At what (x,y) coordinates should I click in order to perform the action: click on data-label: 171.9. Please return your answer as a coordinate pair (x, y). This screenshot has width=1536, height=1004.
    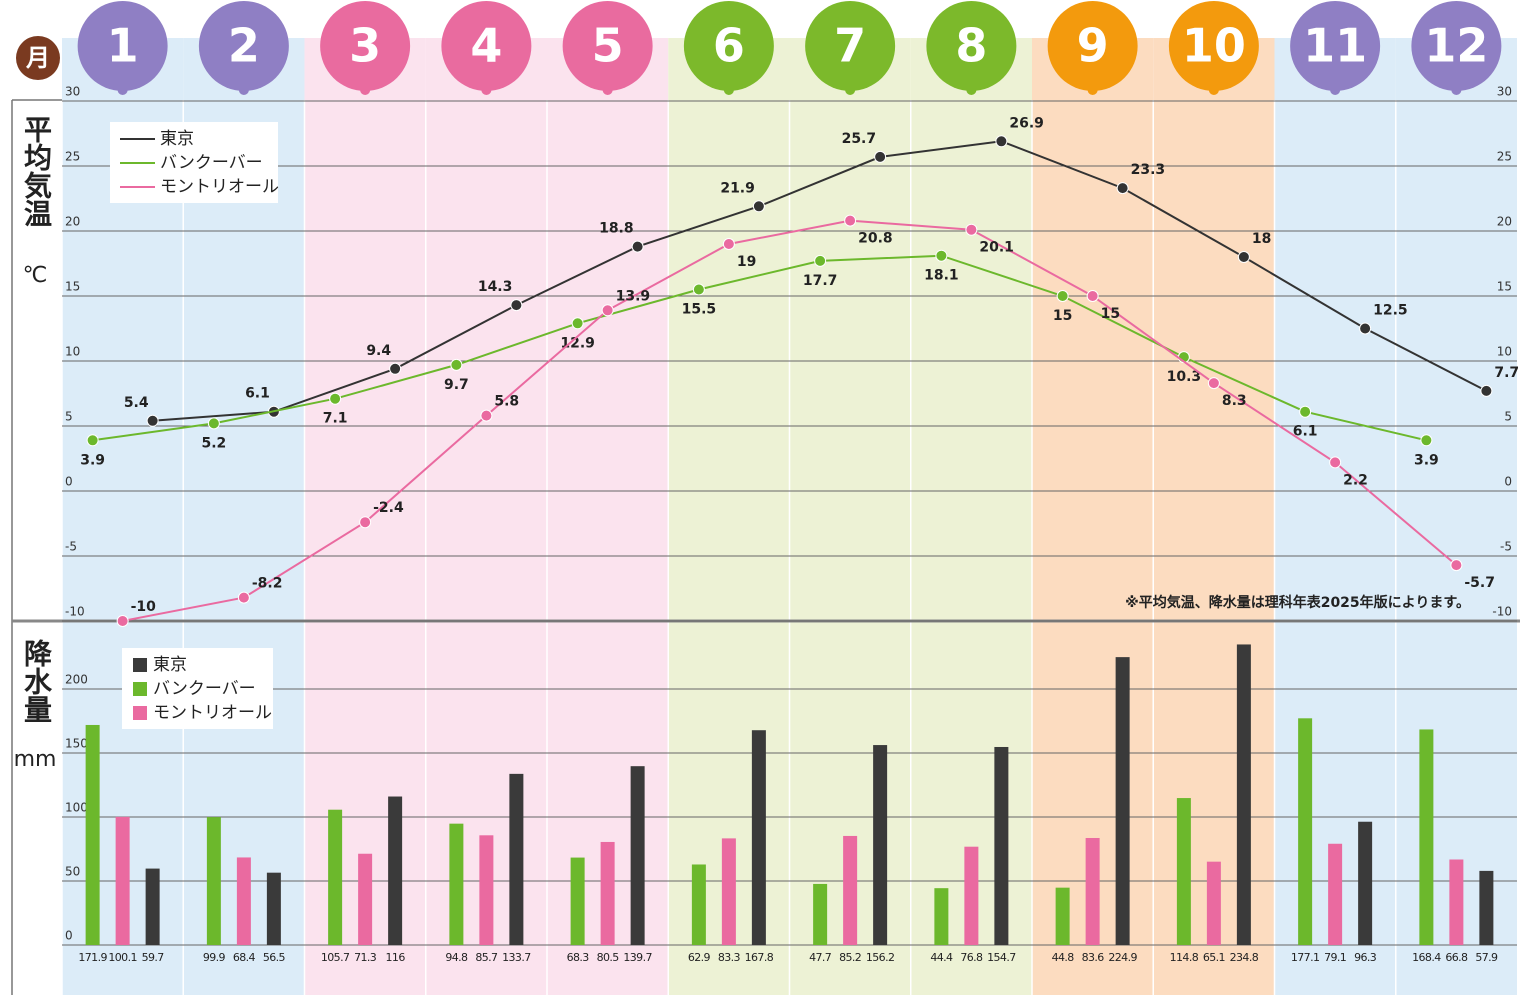
    Looking at the image, I should click on (92, 957).